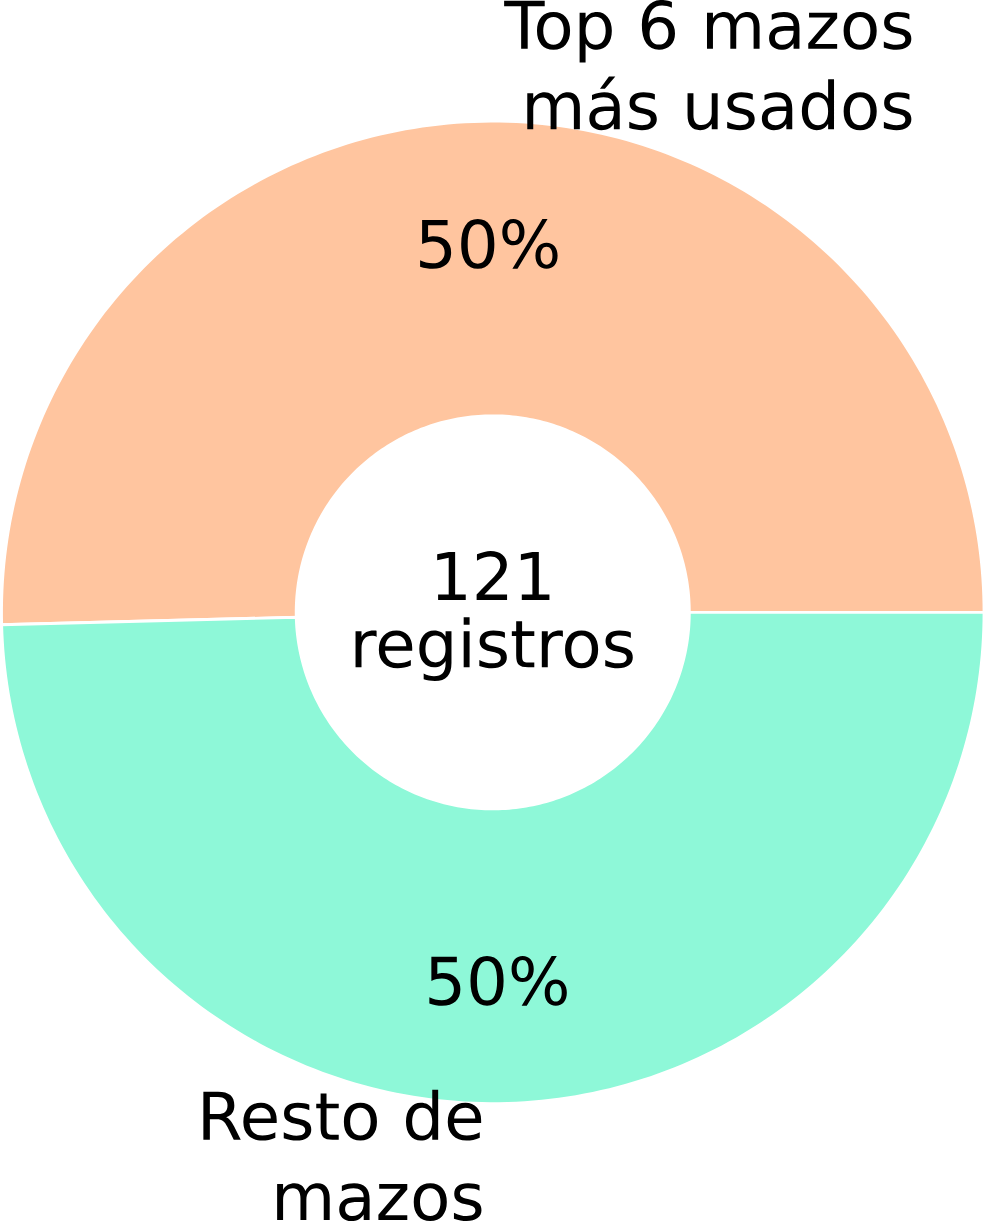  What do you see at coordinates (342, 1155) in the screenshot?
I see `slice-label: Resto de mazos` at bounding box center [342, 1155].